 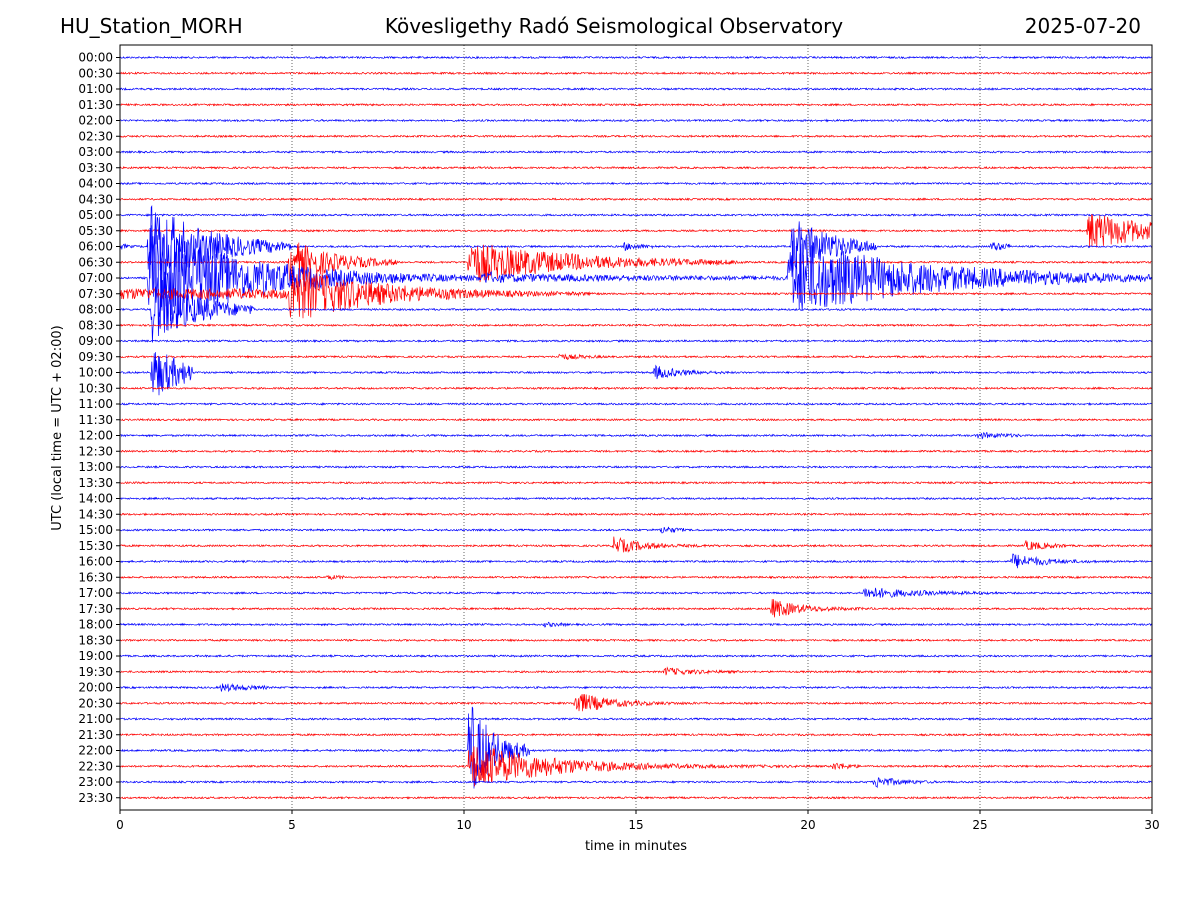 I want to click on y-tick-label: 16:30, so click(x=95, y=577).